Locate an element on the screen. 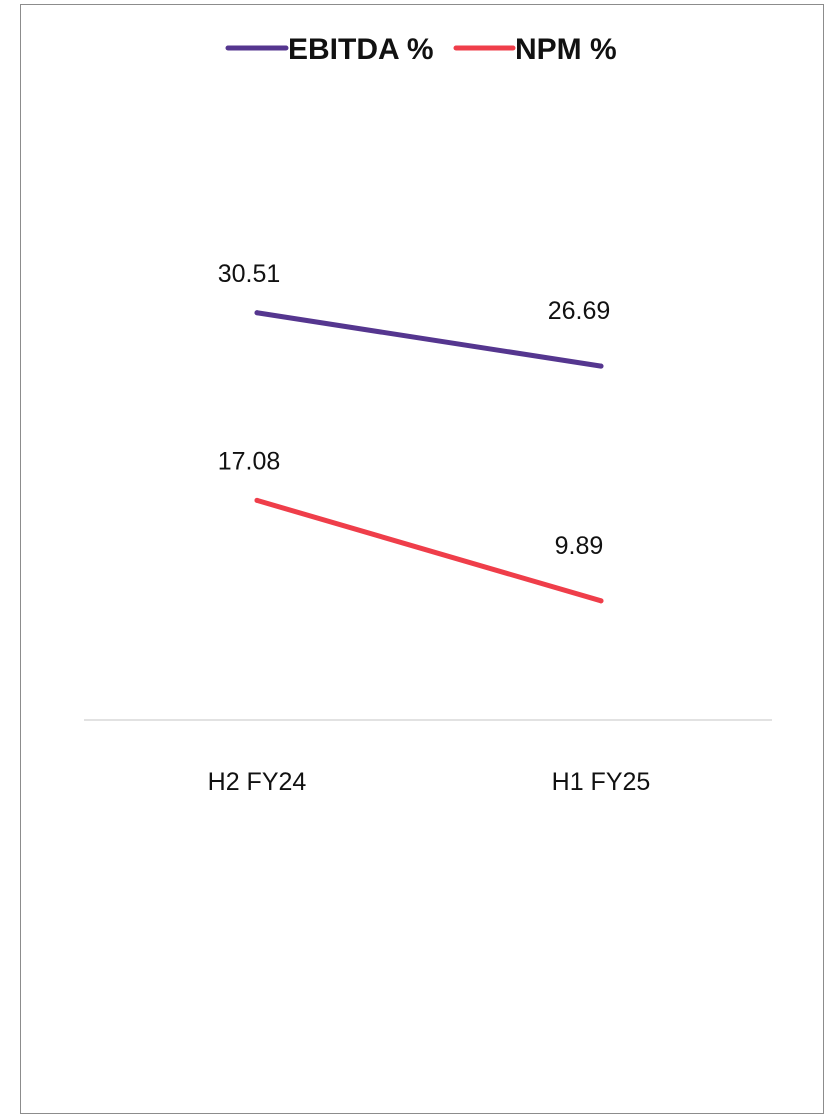  legend: EBITDA % NPM % is located at coordinates (421, 49).